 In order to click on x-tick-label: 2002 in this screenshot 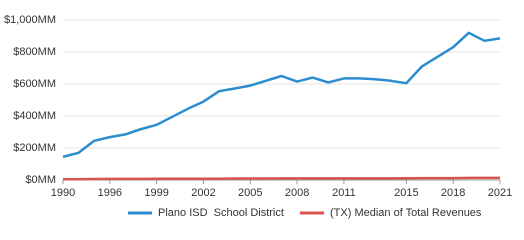, I will do `click(203, 193)`.